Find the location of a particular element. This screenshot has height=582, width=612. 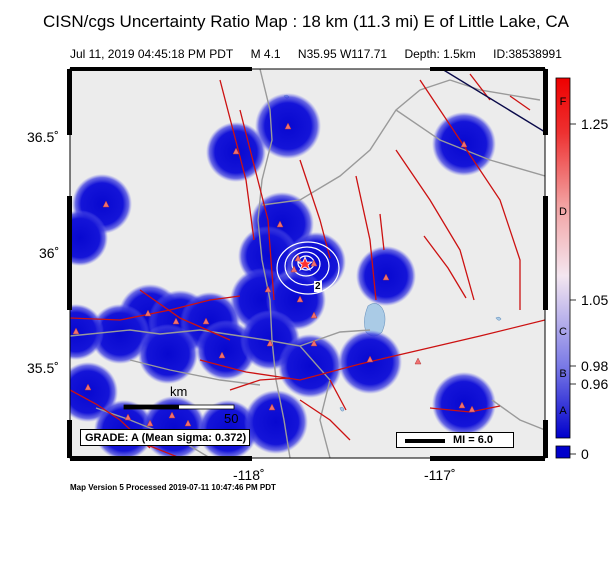

grade-letter: C is located at coordinates (563, 332).